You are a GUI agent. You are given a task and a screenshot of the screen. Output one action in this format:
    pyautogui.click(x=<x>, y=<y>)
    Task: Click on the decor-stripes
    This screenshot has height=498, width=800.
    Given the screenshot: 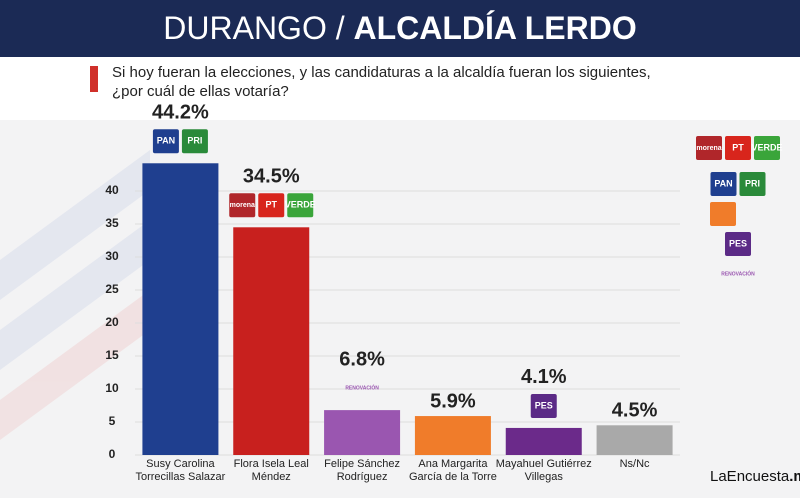 What is the action you would take?
    pyautogui.click(x=75, y=295)
    